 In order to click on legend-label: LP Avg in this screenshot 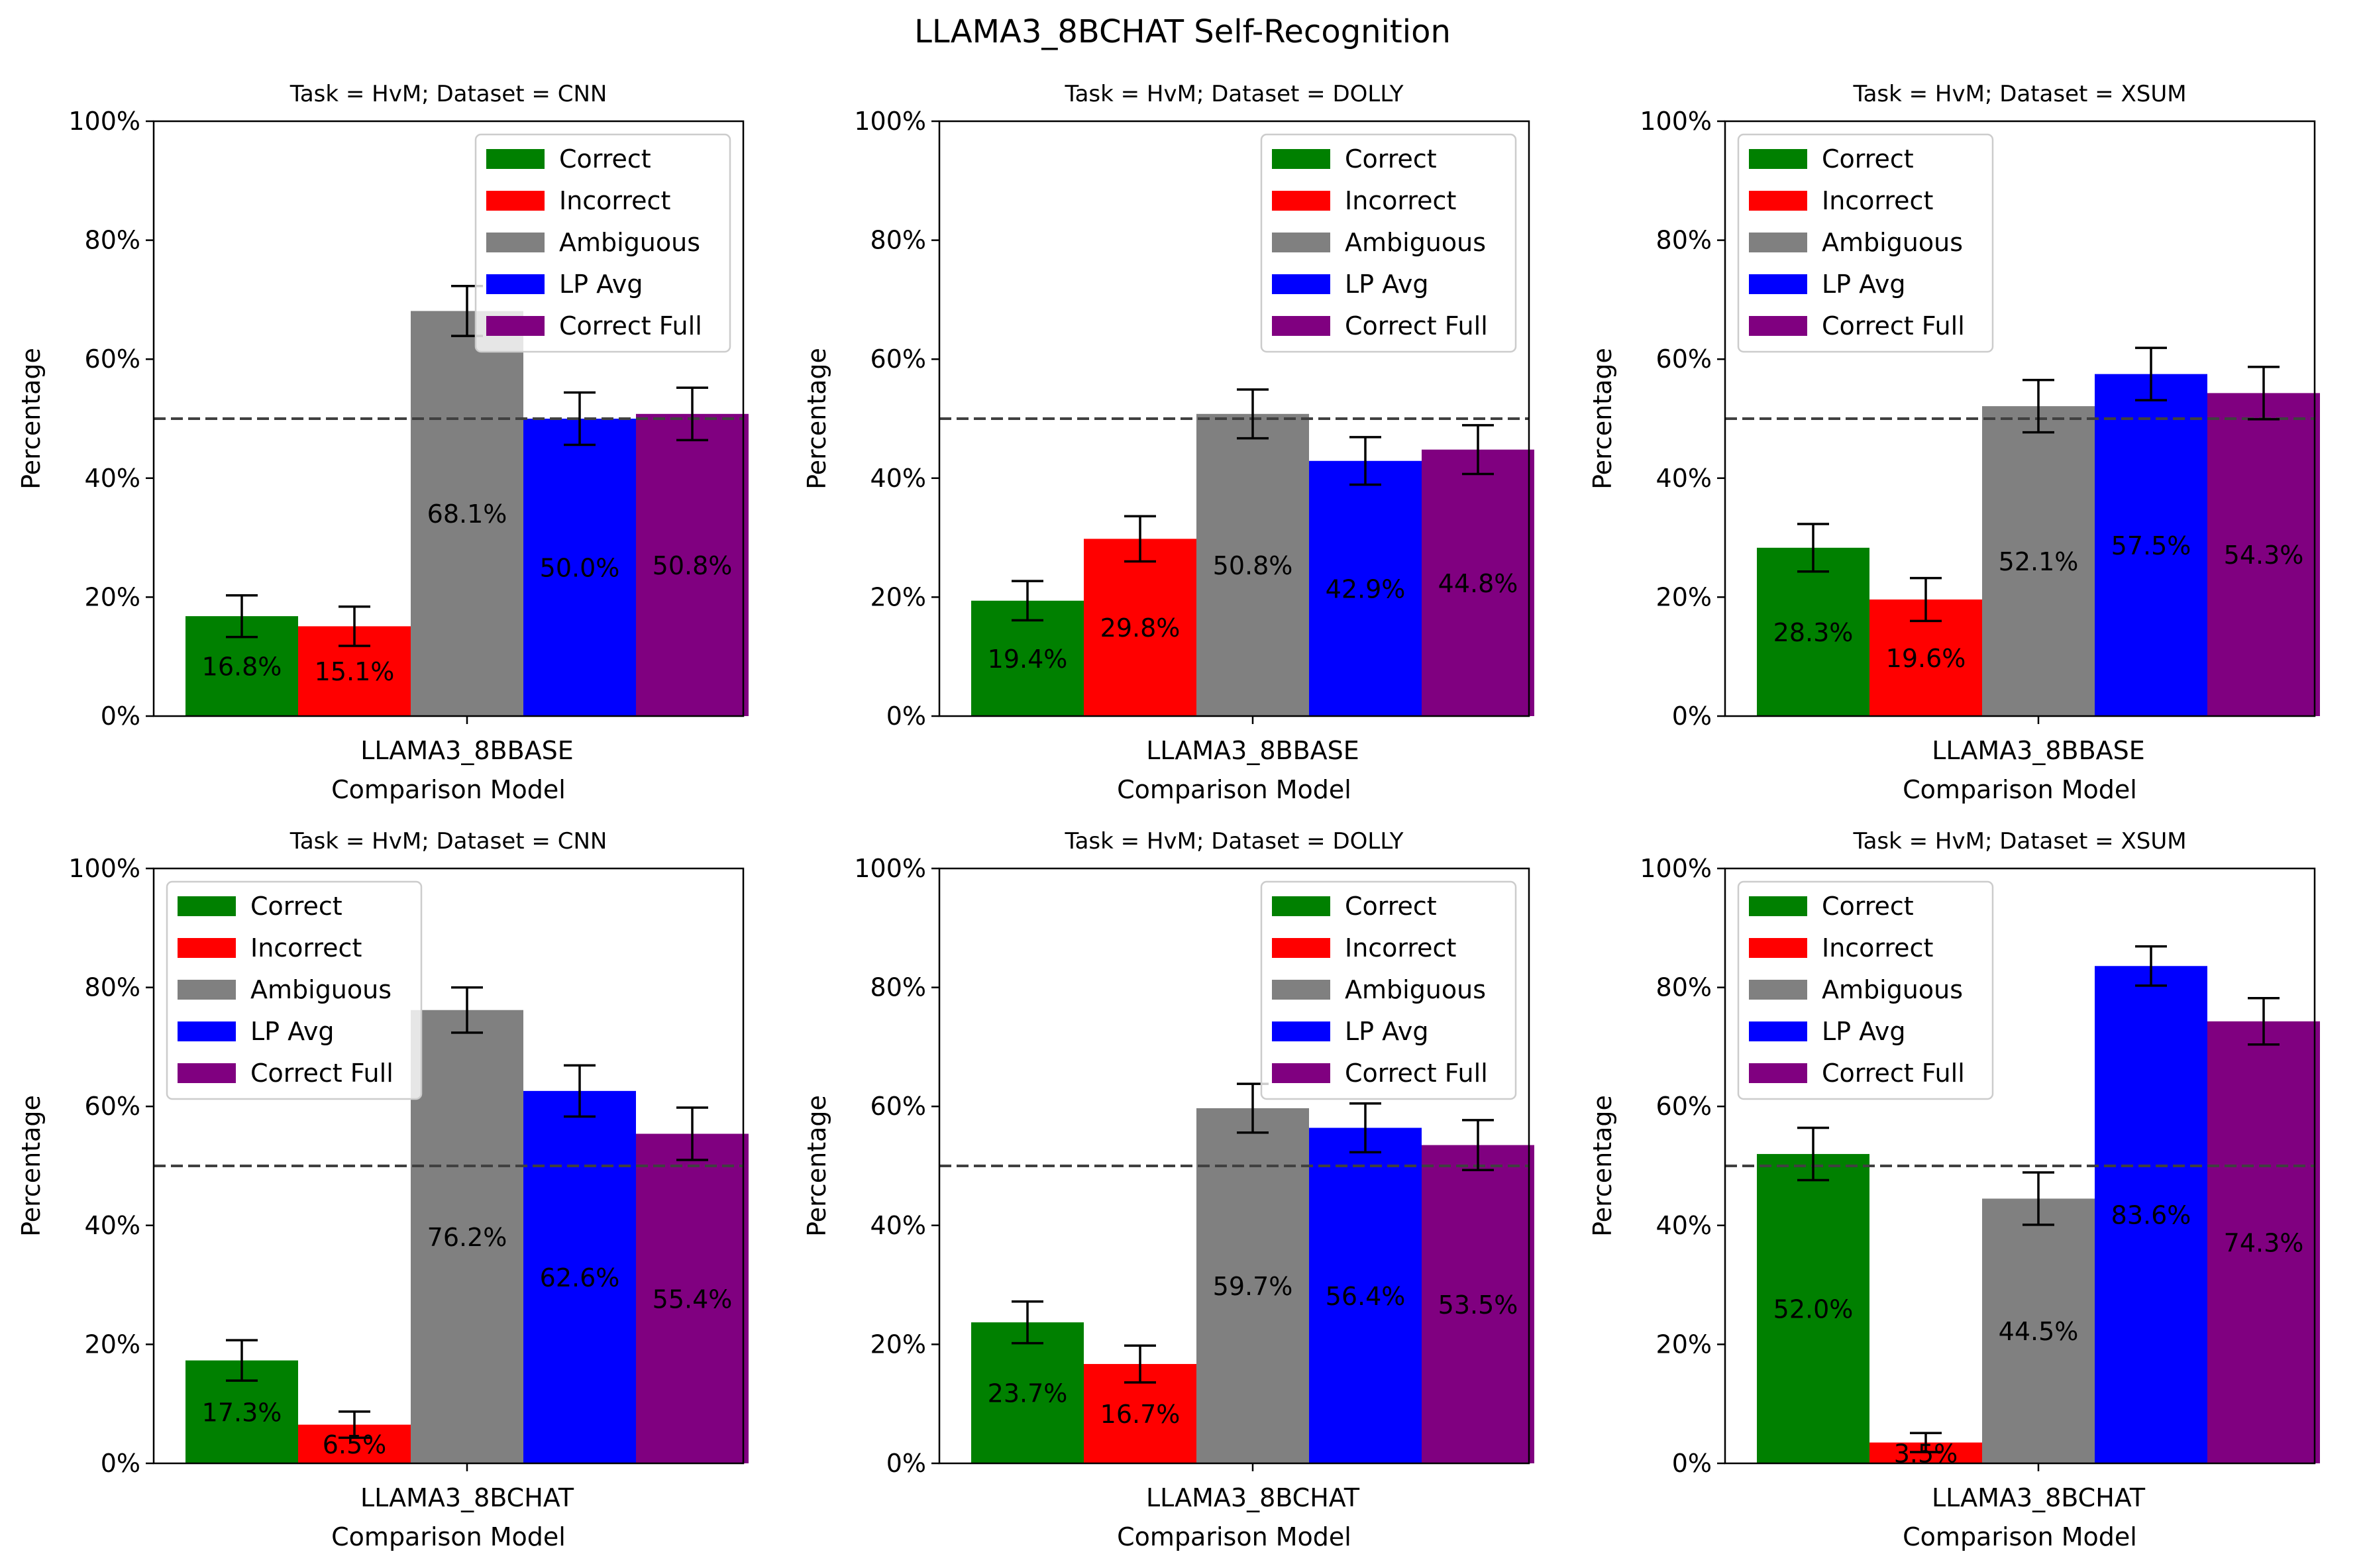, I will do `click(1864, 1031)`.